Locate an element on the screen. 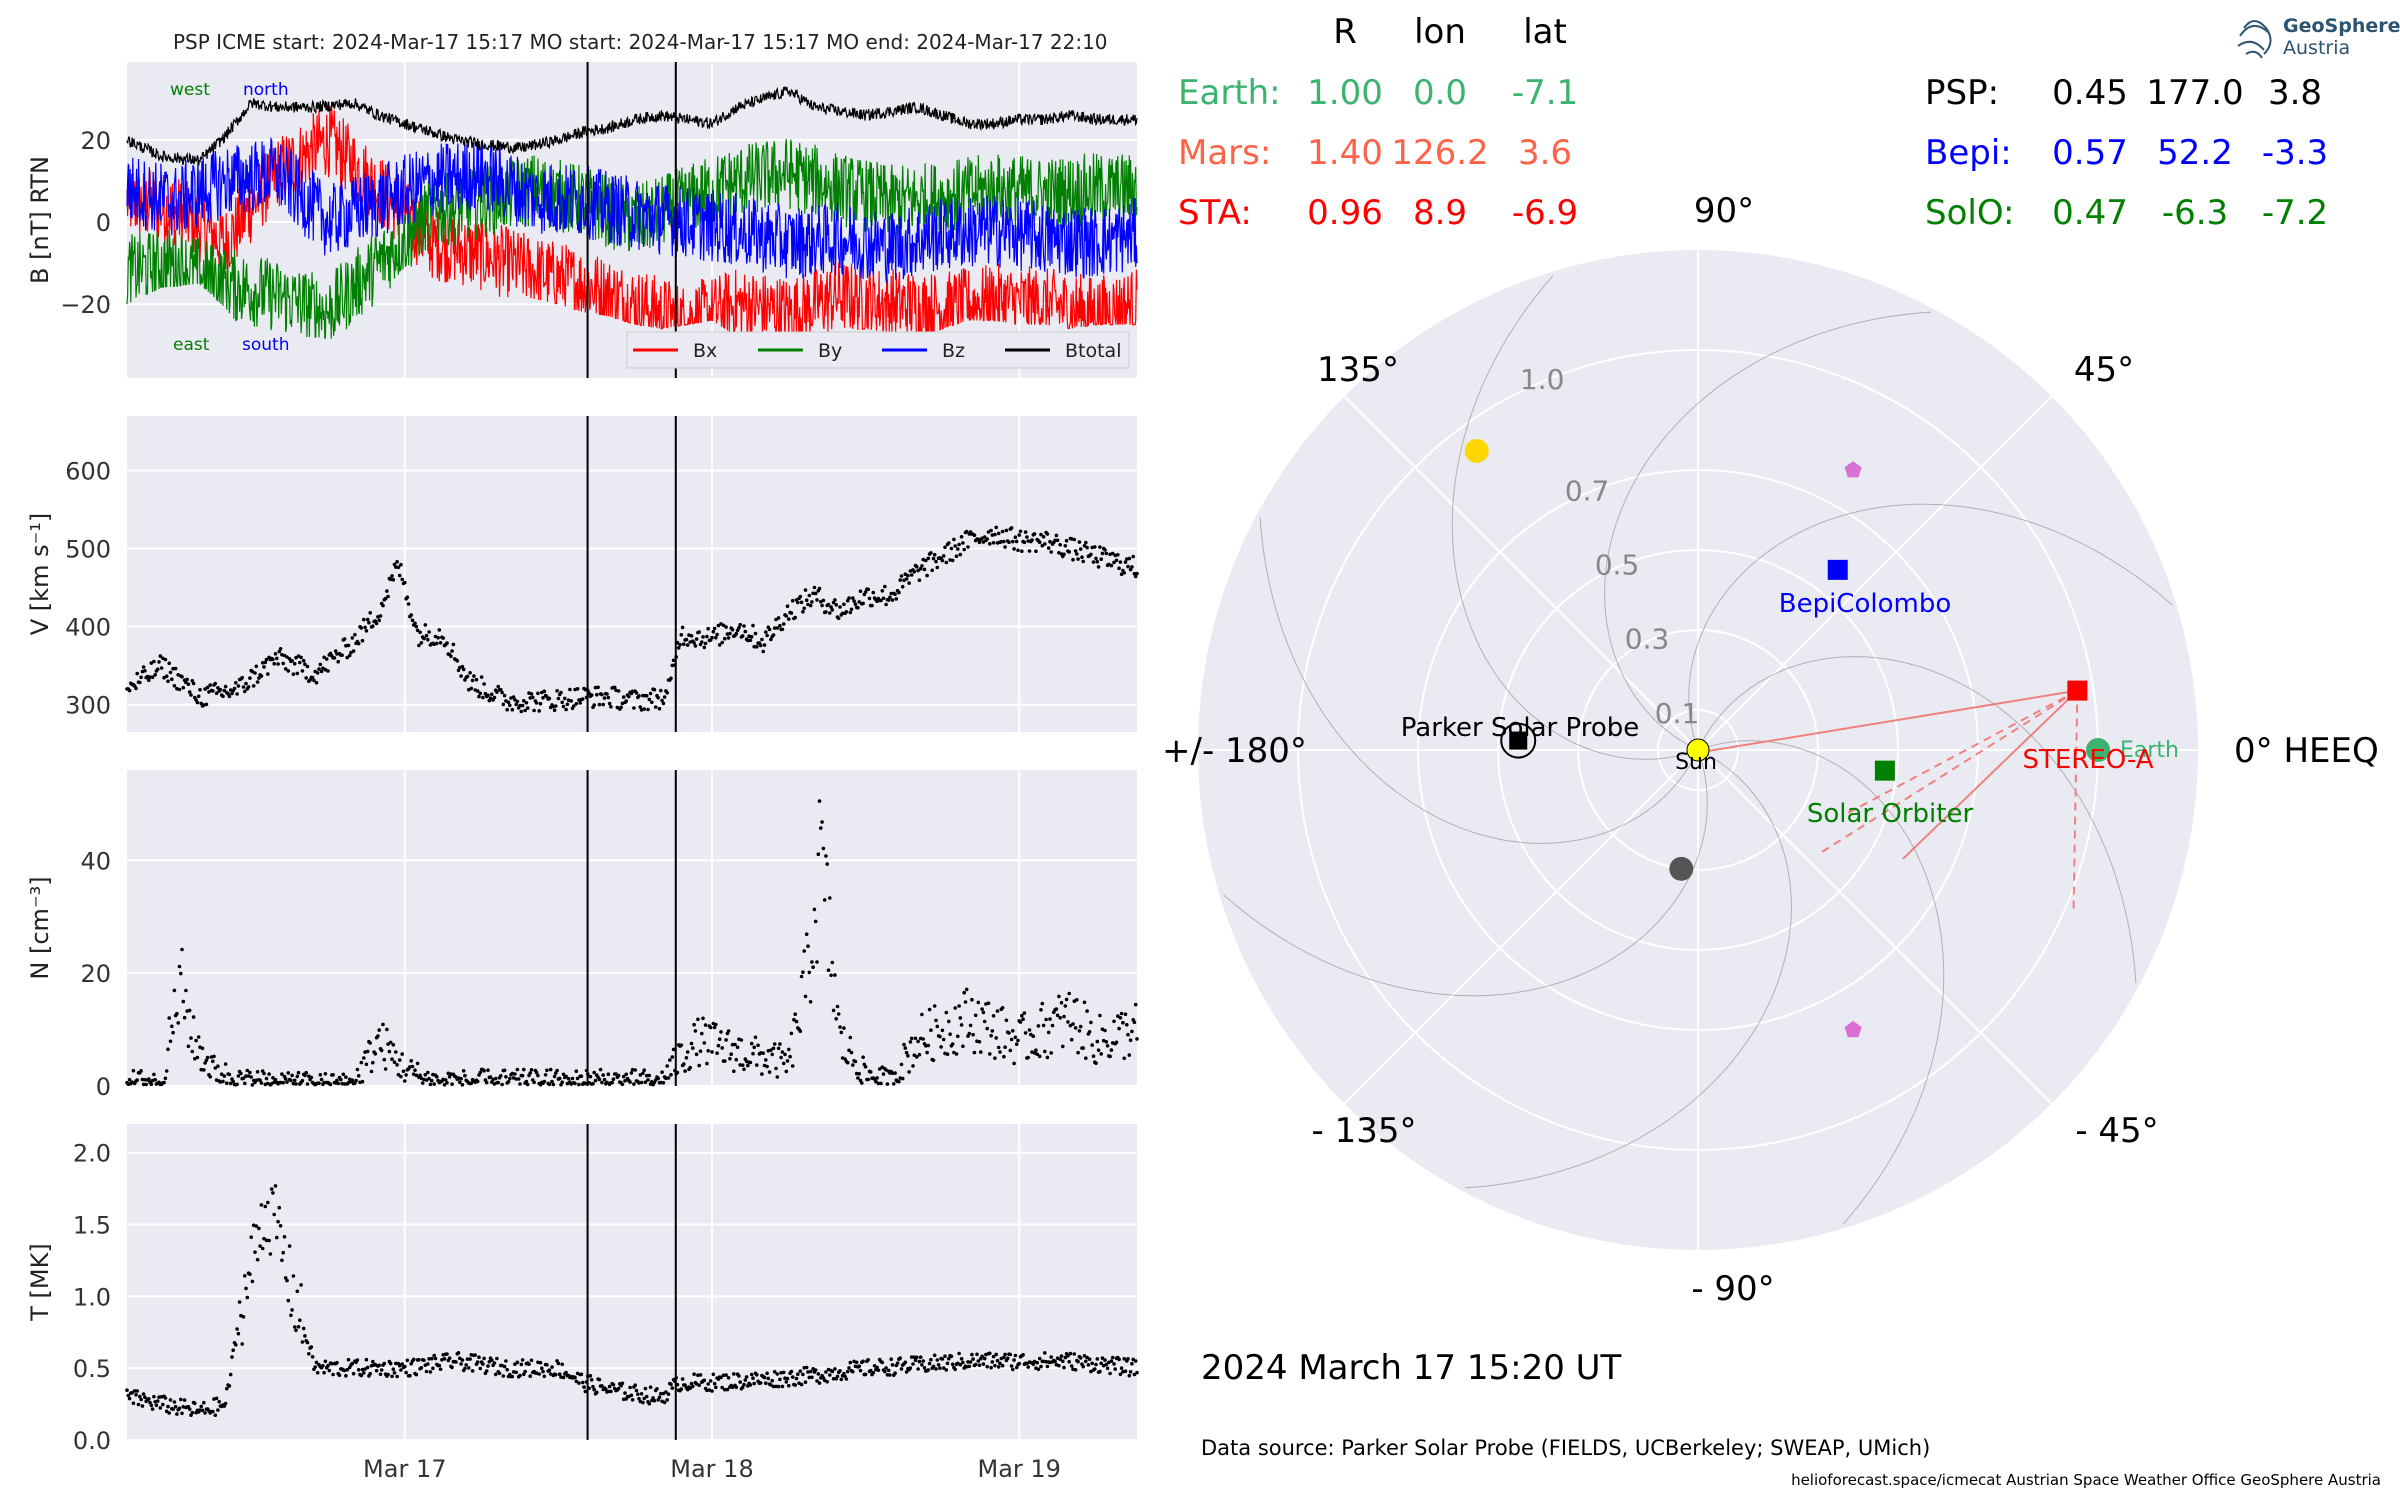 The height and width of the screenshot is (1500, 2400). position-r: 0.45 is located at coordinates (2090, 93).